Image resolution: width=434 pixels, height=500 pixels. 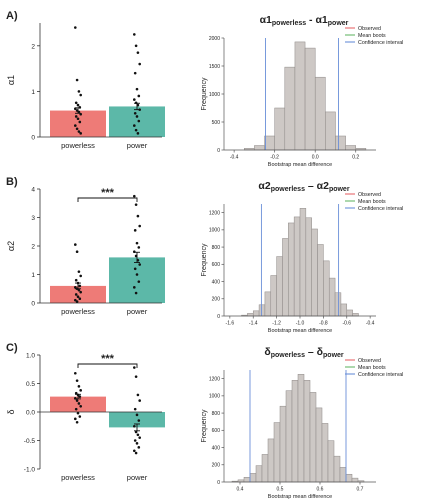 I want to click on panel-label: B), so click(x=12, y=182).